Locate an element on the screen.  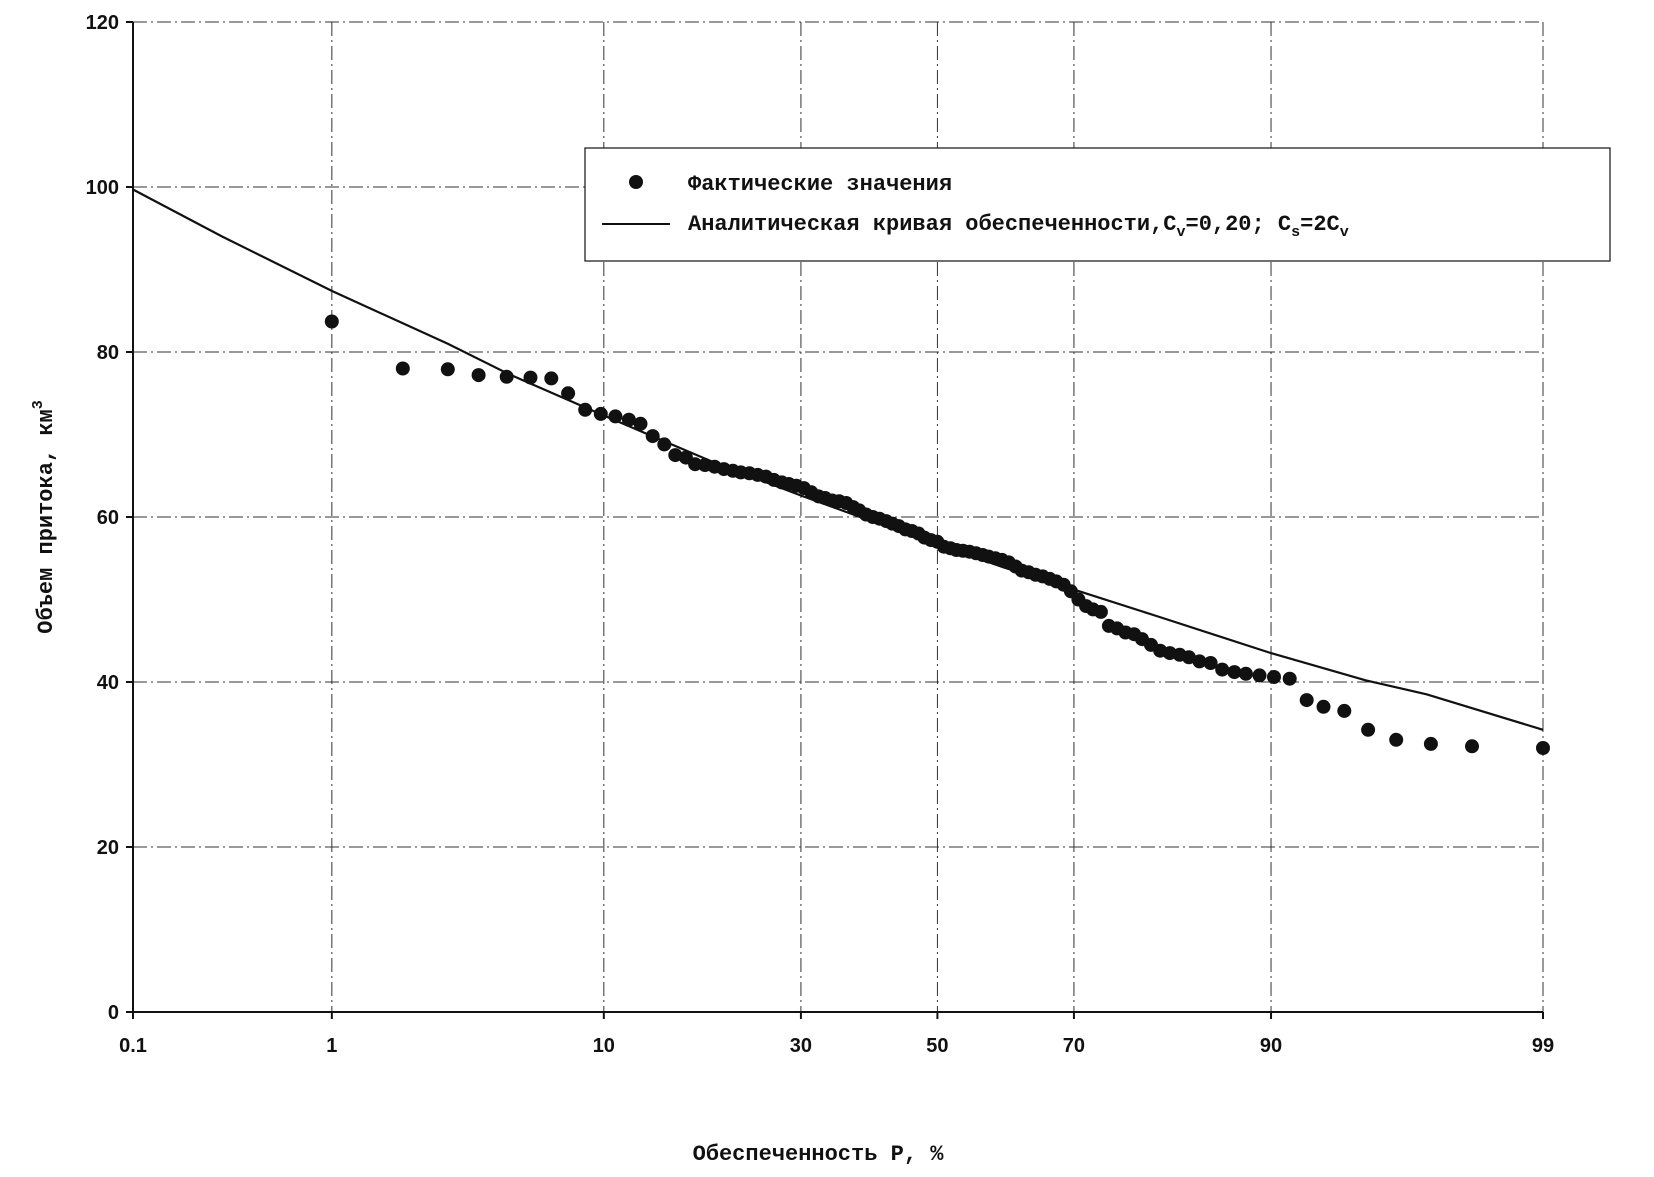
y-axis-title: Объем притока, км3 is located at coordinates (44, 516).